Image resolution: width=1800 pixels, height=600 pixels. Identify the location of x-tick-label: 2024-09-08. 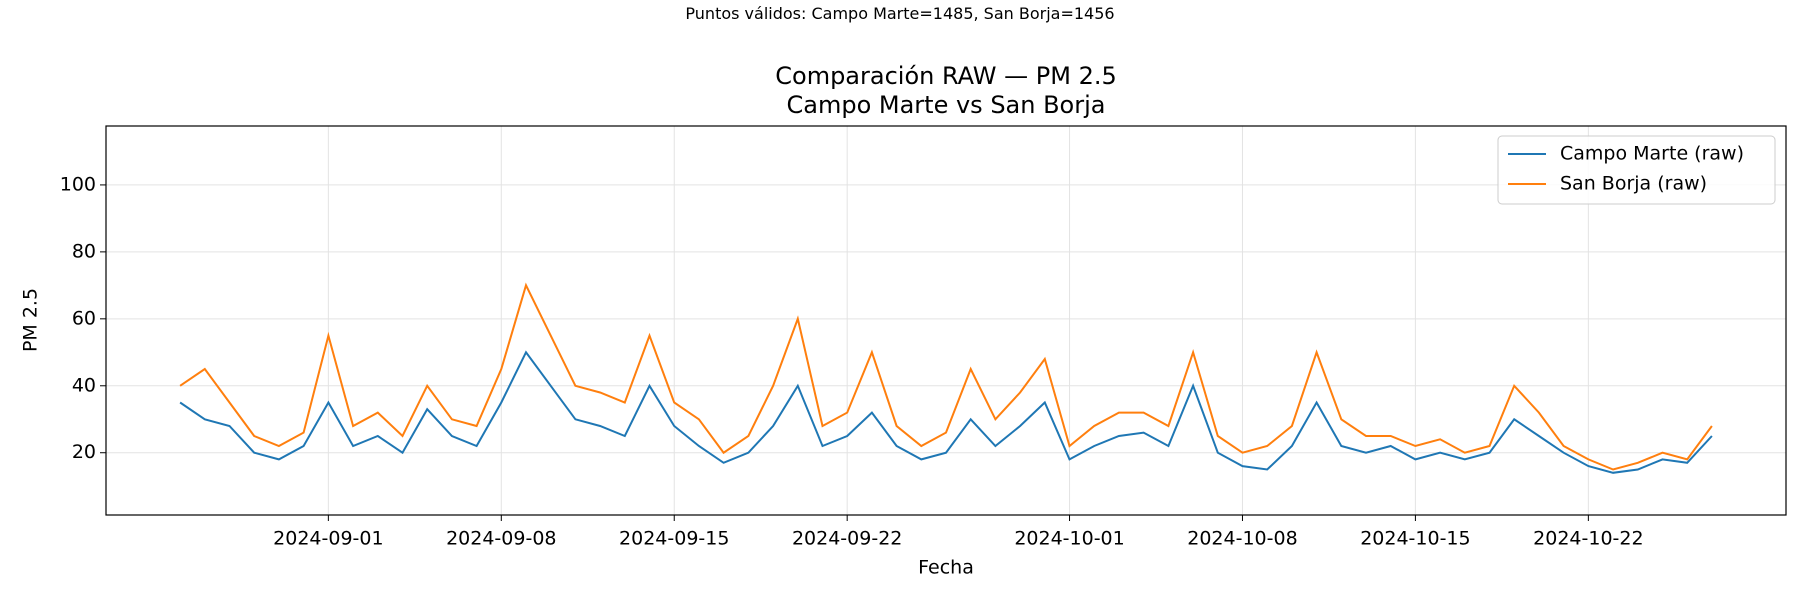
(501, 539).